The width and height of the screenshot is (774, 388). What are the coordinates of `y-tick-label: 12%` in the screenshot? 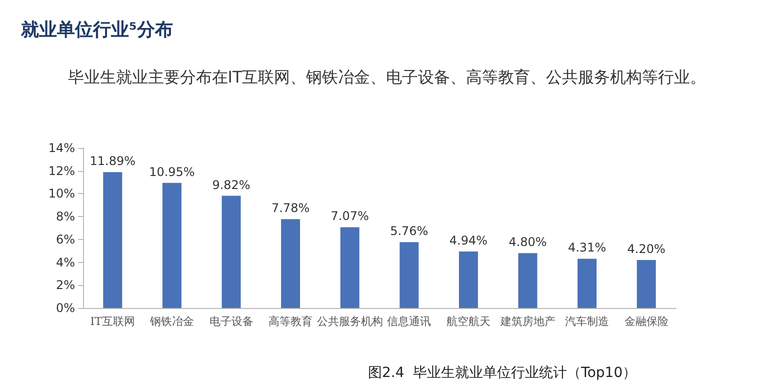 It's located at (61, 171).